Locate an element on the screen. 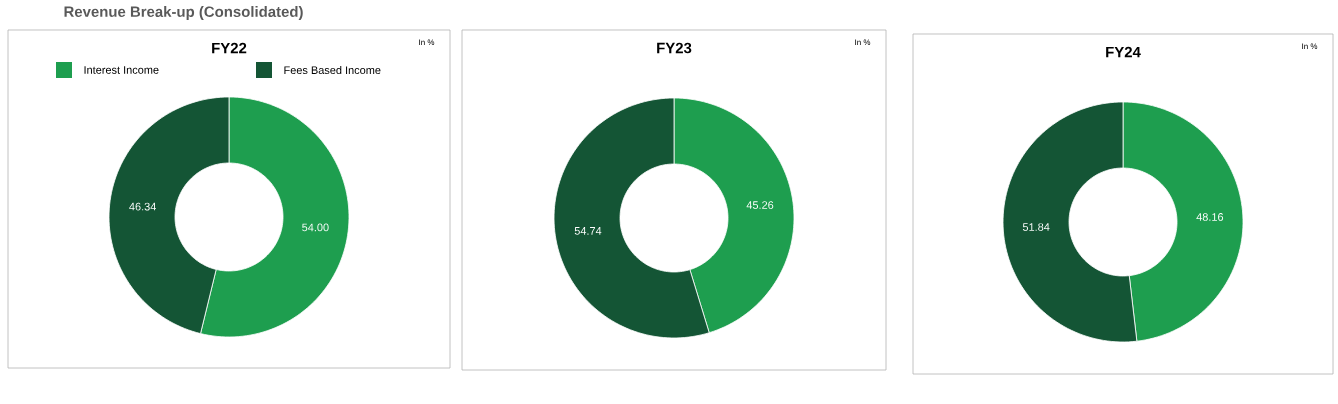  data-label: 54.74 is located at coordinates (588, 231).